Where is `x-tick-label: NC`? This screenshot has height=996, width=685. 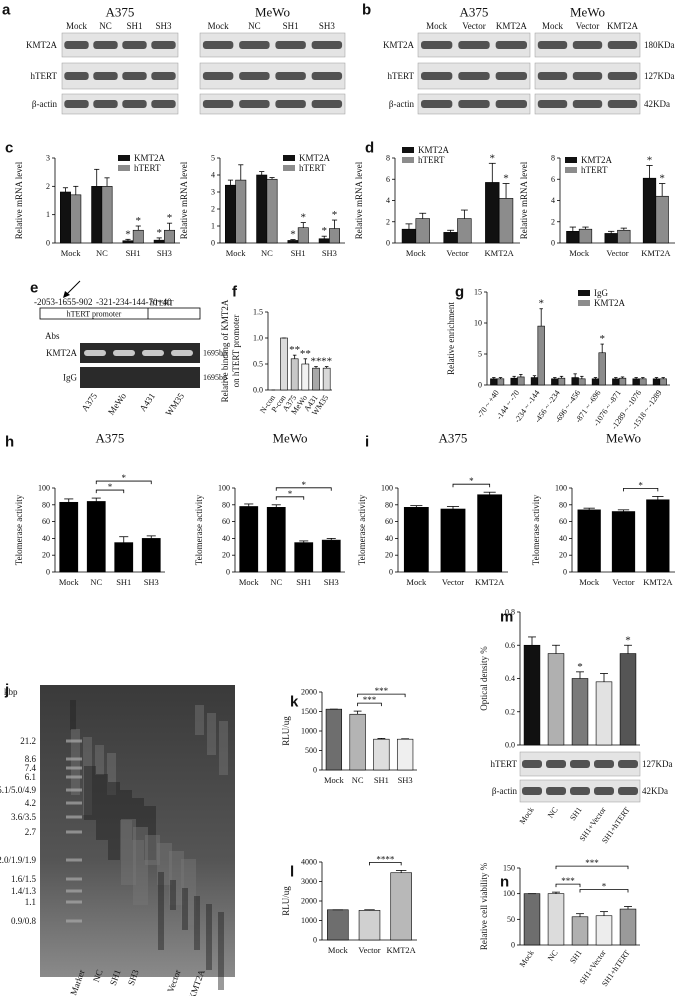 x-tick-label: NC is located at coordinates (276, 582).